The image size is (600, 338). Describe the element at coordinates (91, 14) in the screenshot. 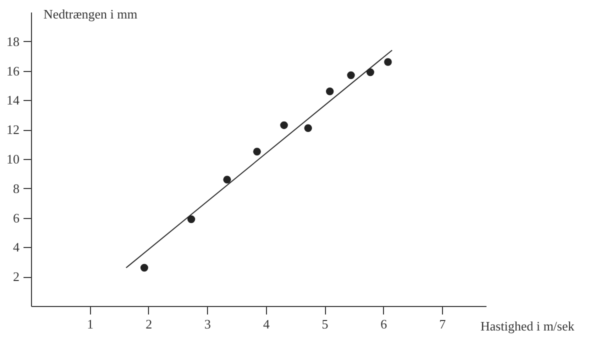

I see `y-axis-title: Nedtrængen i mm` at that location.